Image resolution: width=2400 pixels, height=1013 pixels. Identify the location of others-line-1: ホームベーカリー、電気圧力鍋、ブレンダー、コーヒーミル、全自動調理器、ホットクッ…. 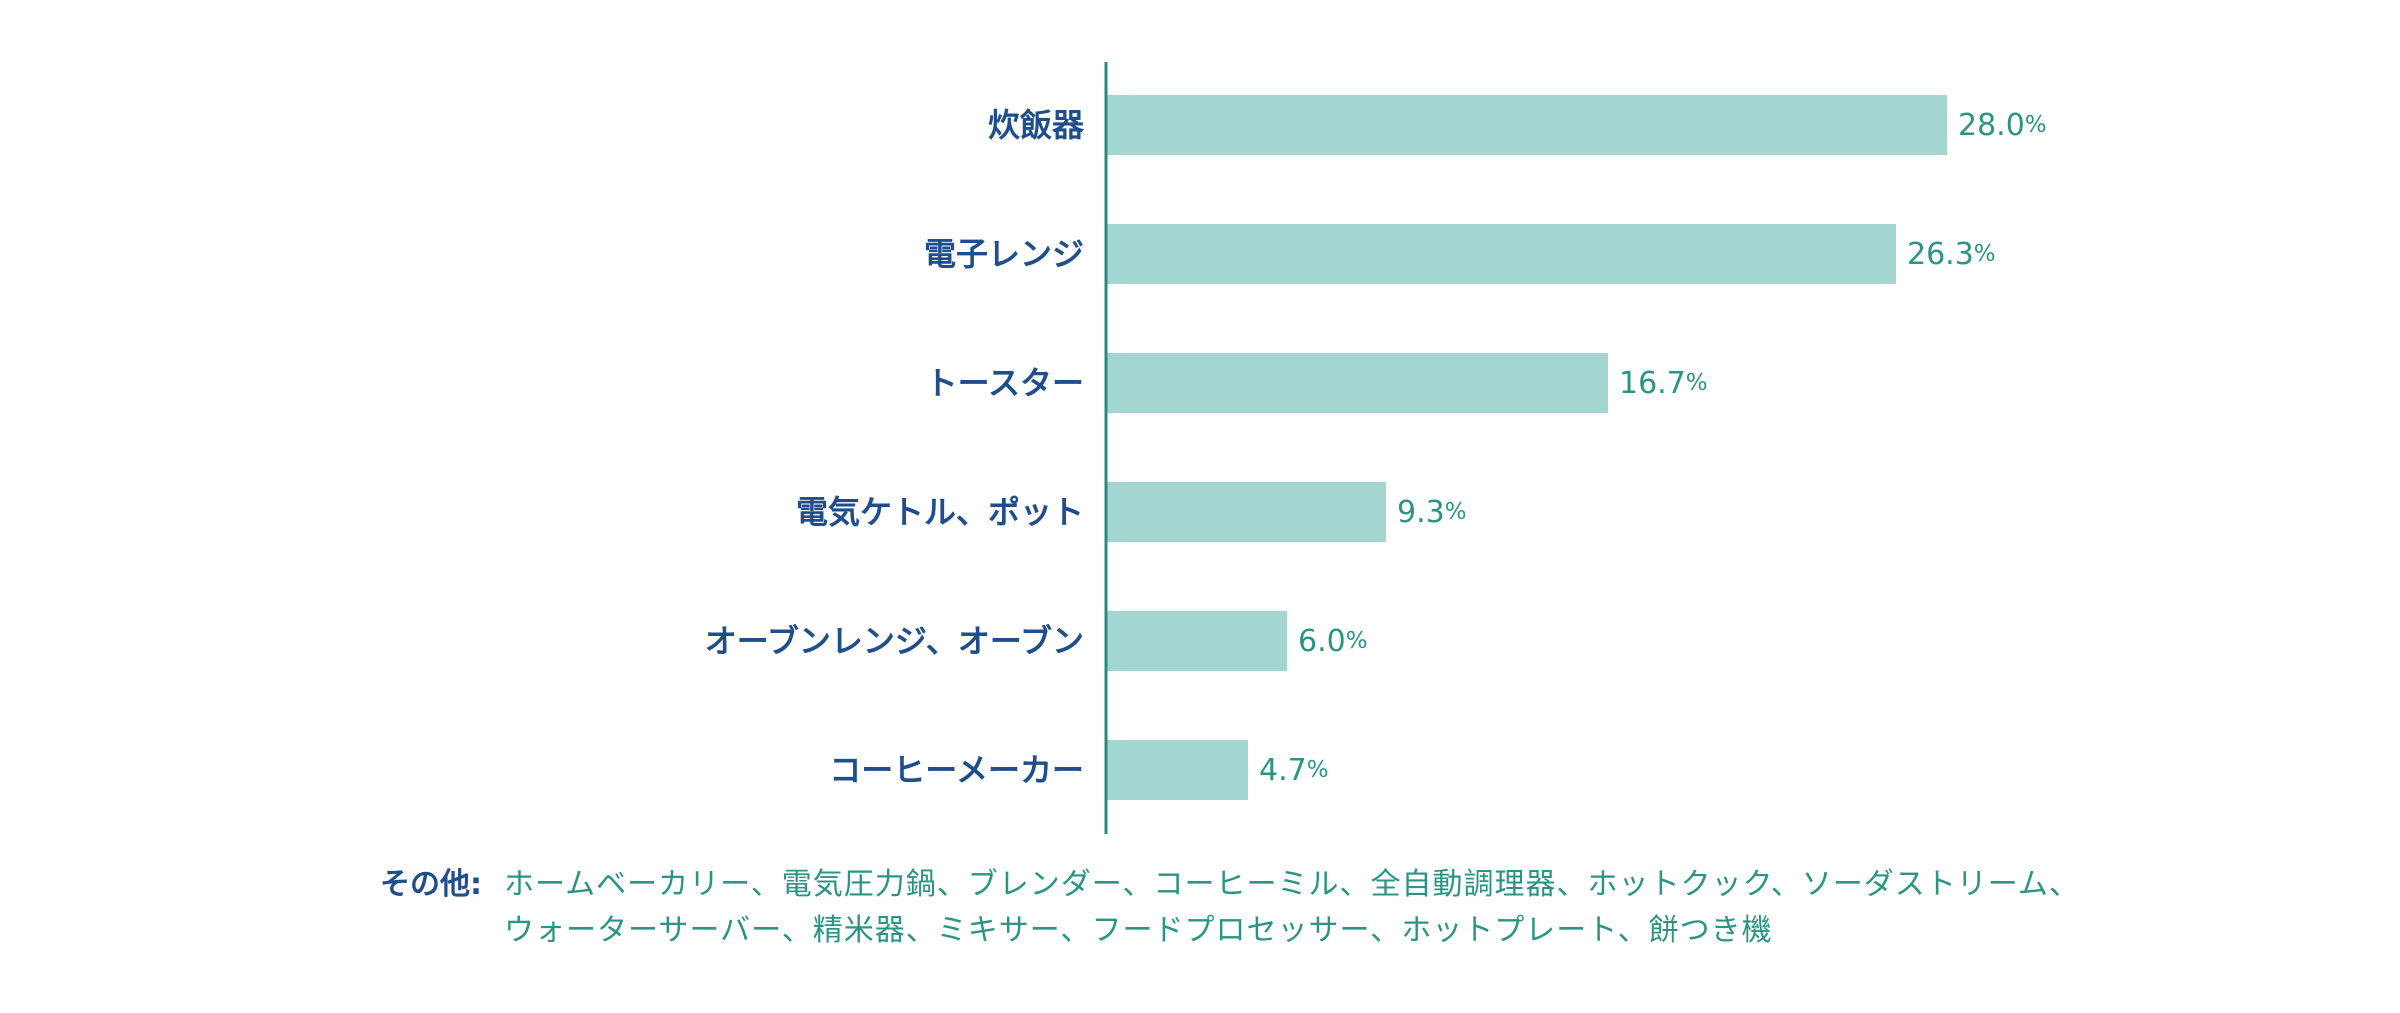
(1292, 884).